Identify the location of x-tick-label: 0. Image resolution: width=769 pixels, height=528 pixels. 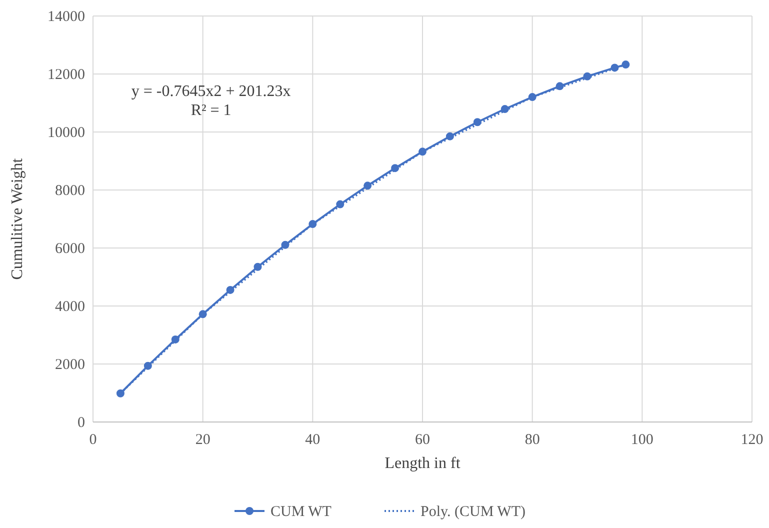
(93, 440).